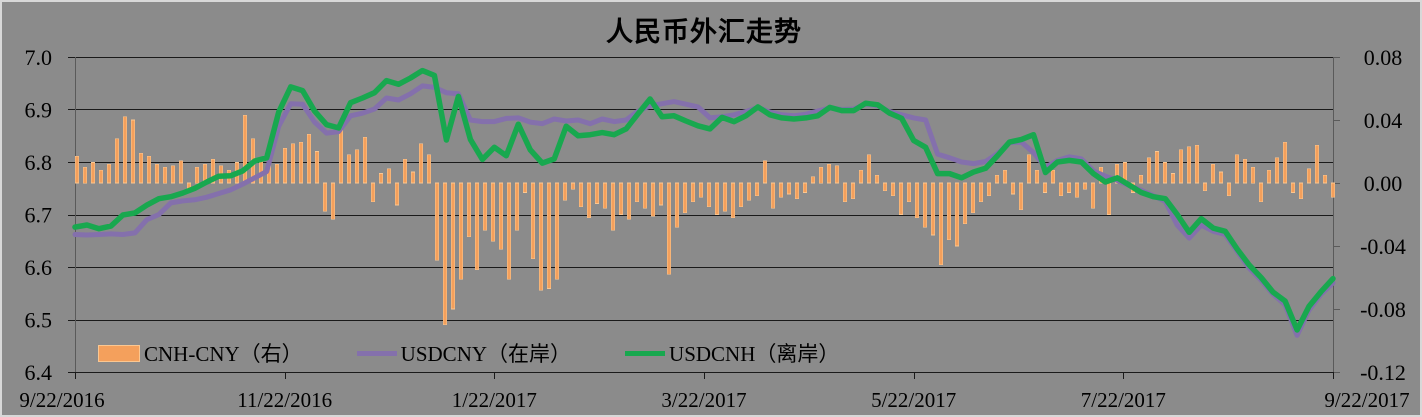  What do you see at coordinates (1383, 246) in the screenshot?
I see `right-axis-label: -0.04` at bounding box center [1383, 246].